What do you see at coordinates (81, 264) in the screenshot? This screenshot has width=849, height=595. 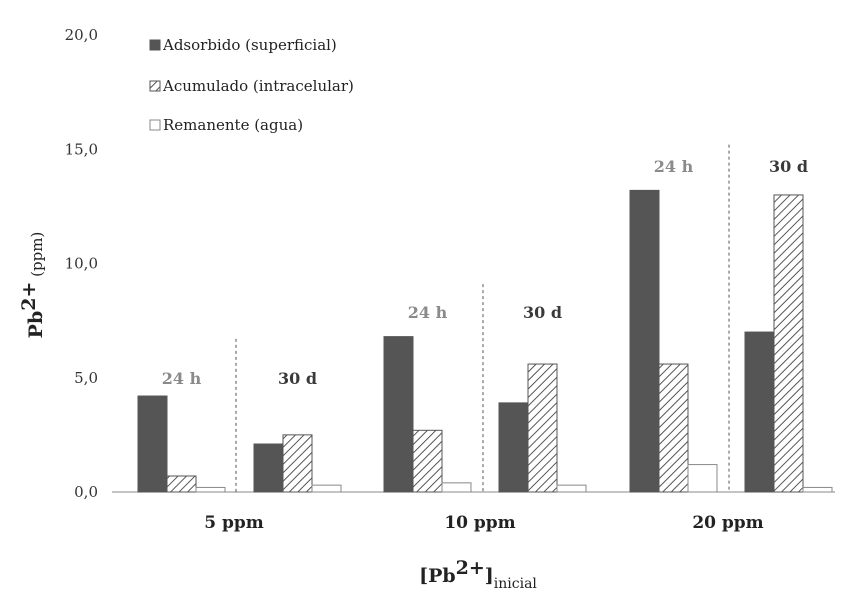 I see `y-tick-label: 10,0` at bounding box center [81, 264].